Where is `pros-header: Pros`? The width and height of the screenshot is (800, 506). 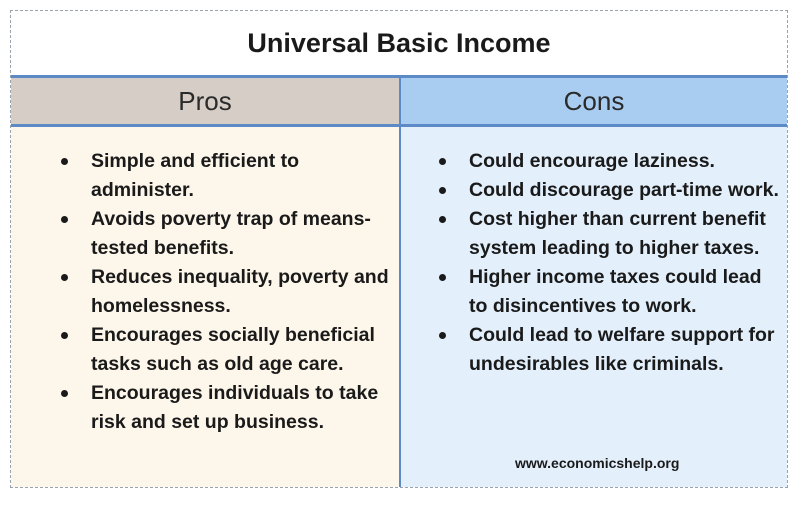 pros-header: Pros is located at coordinates (205, 101).